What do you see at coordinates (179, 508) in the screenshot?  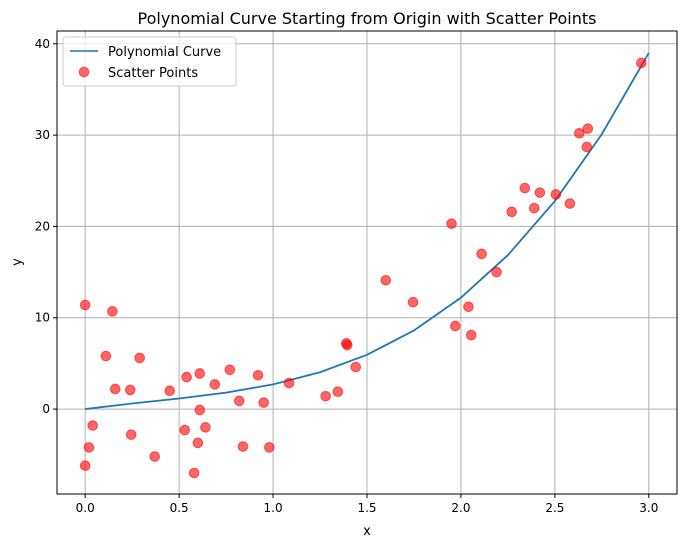 I see `x-tick-label: 0.5` at bounding box center [179, 508].